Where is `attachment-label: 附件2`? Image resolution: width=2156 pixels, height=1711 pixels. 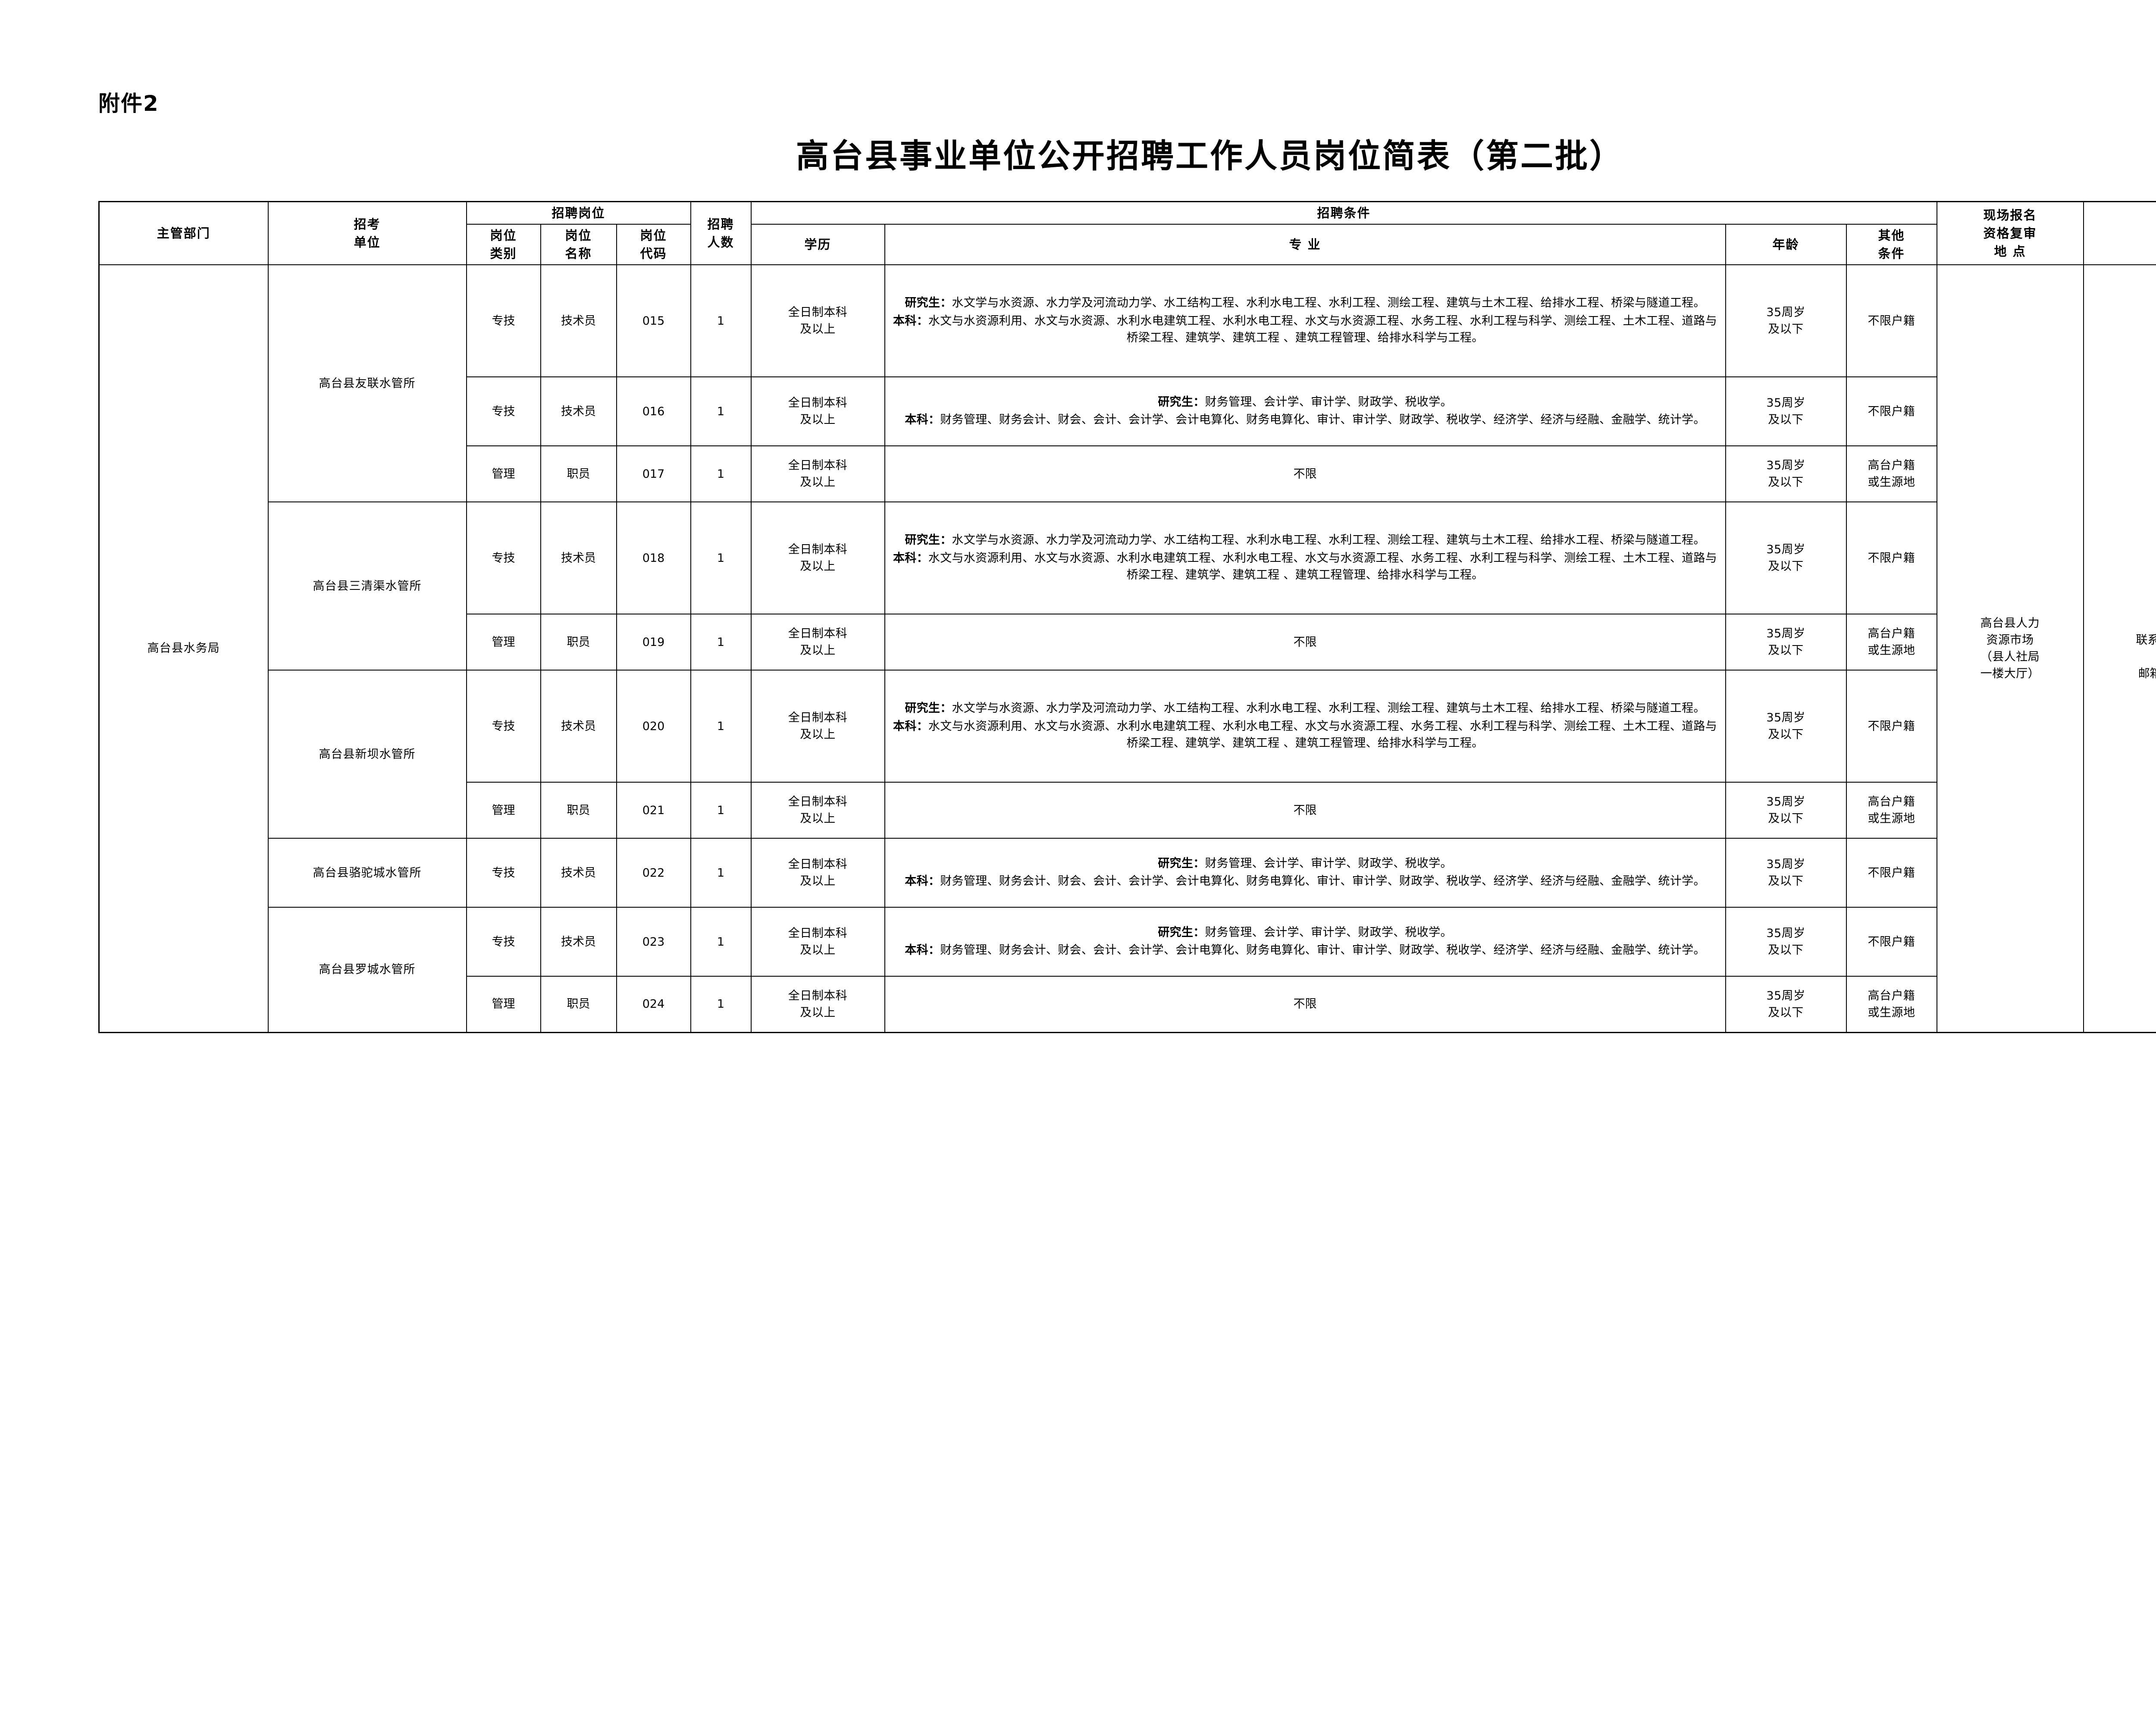
attachment-label: 附件2 is located at coordinates (128, 103).